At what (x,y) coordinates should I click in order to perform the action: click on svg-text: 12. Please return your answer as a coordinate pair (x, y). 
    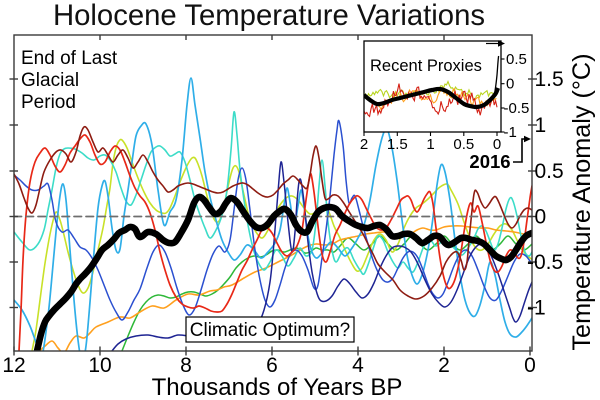
    Looking at the image, I should click on (13, 365).